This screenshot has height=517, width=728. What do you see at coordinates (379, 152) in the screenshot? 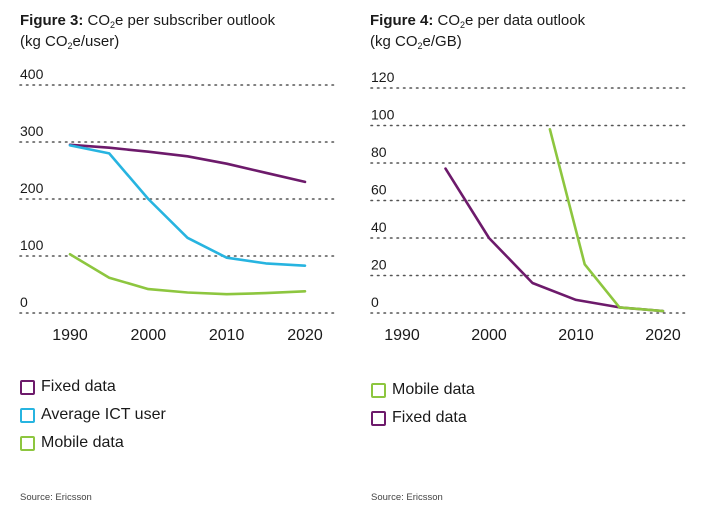
I see `y-tick-label: 80` at bounding box center [379, 152].